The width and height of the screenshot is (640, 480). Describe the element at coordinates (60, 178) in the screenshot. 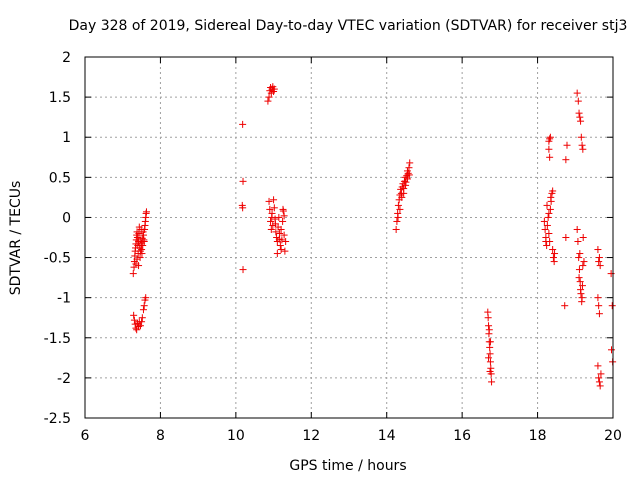

I see `y-tick-label: 0.5` at that location.